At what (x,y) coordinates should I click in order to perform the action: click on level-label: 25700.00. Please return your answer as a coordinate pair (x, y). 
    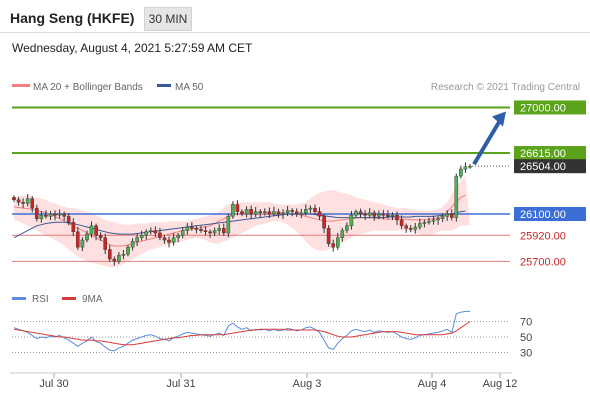
    Looking at the image, I should click on (543, 262).